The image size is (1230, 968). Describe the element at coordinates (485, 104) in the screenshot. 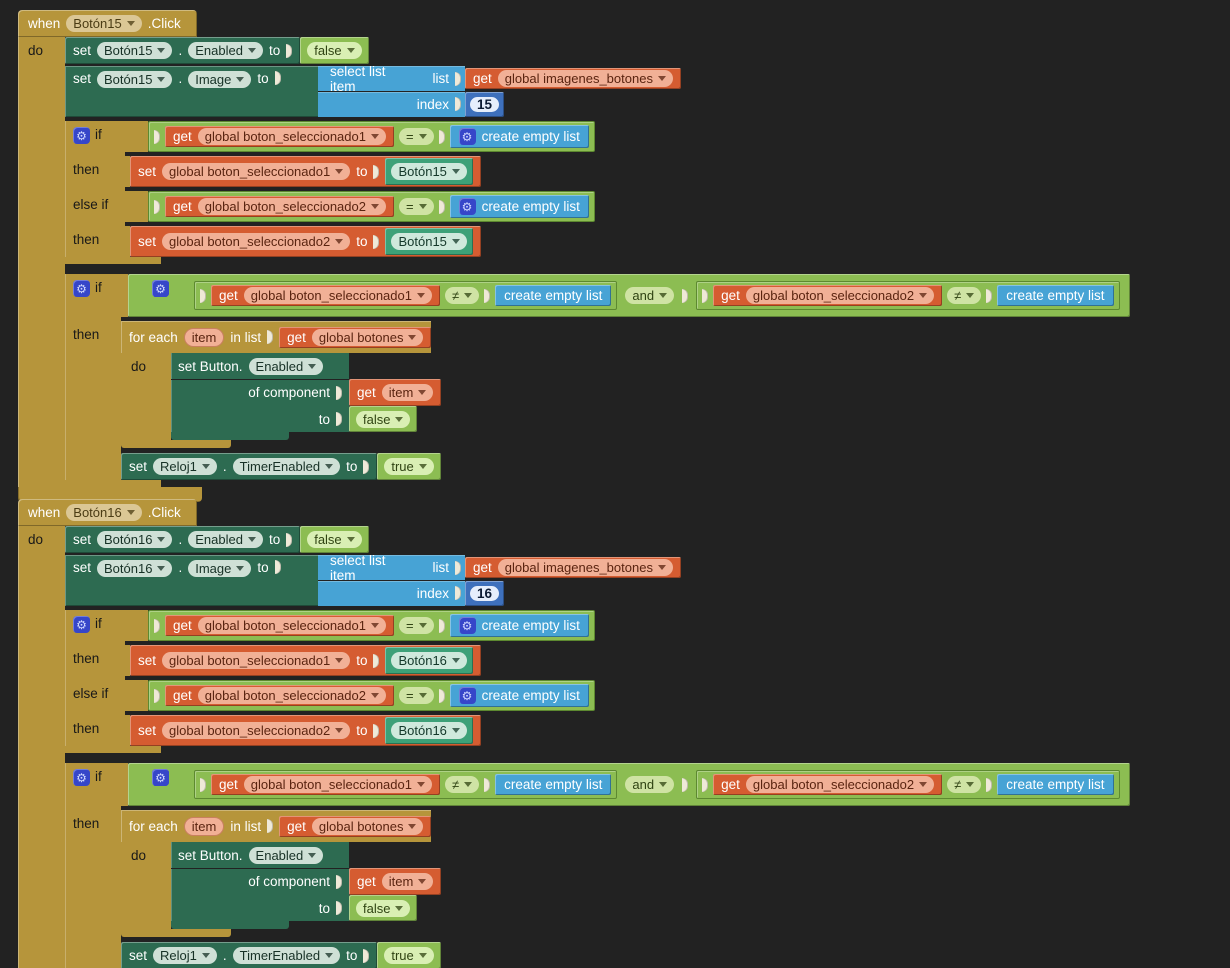

I see `number-block: 15` at that location.